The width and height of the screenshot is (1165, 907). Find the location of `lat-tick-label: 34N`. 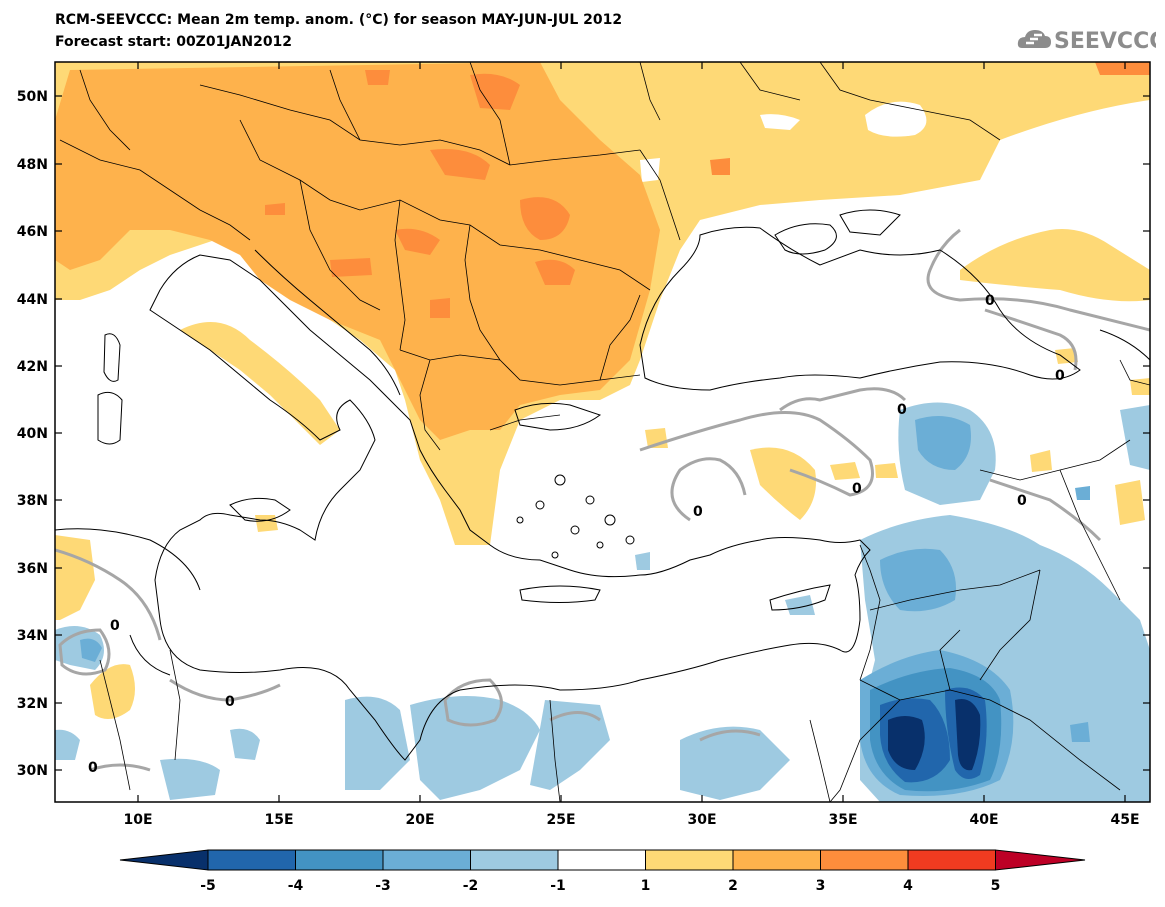

lat-tick-label: 34N is located at coordinates (32, 636).